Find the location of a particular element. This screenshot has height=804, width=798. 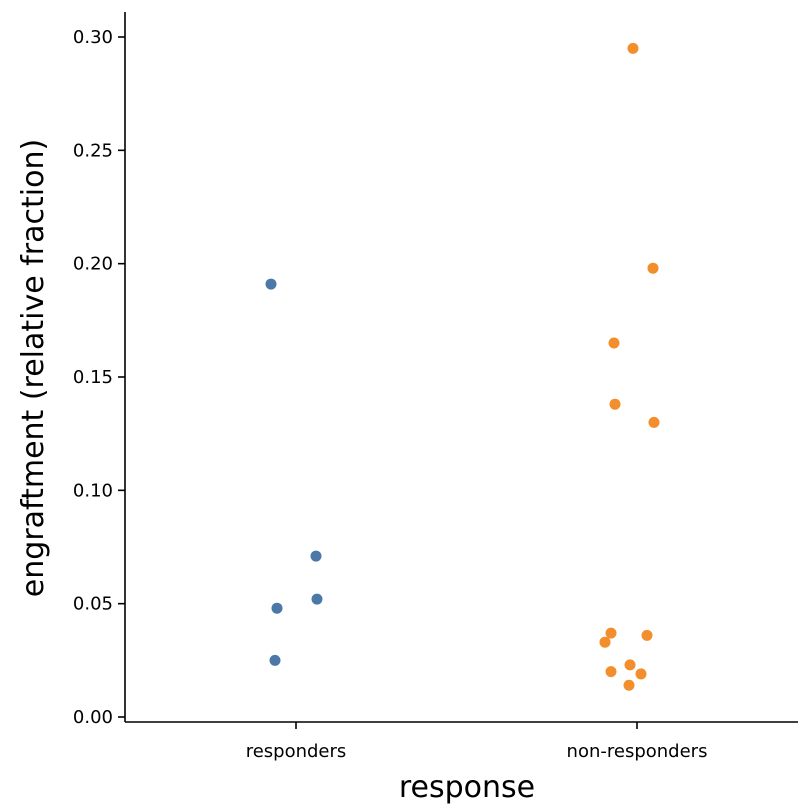

y-axis-title: engraftment (relative fraction) is located at coordinates (33, 368).